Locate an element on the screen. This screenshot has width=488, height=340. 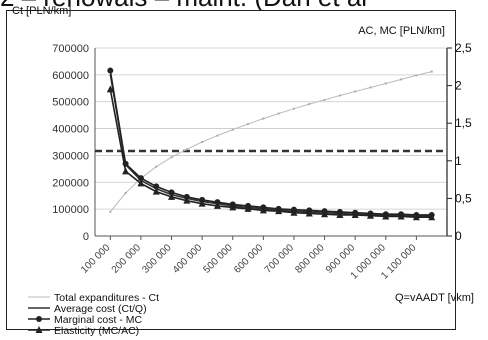
x-tick-label: 300 000 is located at coordinates (157, 259).